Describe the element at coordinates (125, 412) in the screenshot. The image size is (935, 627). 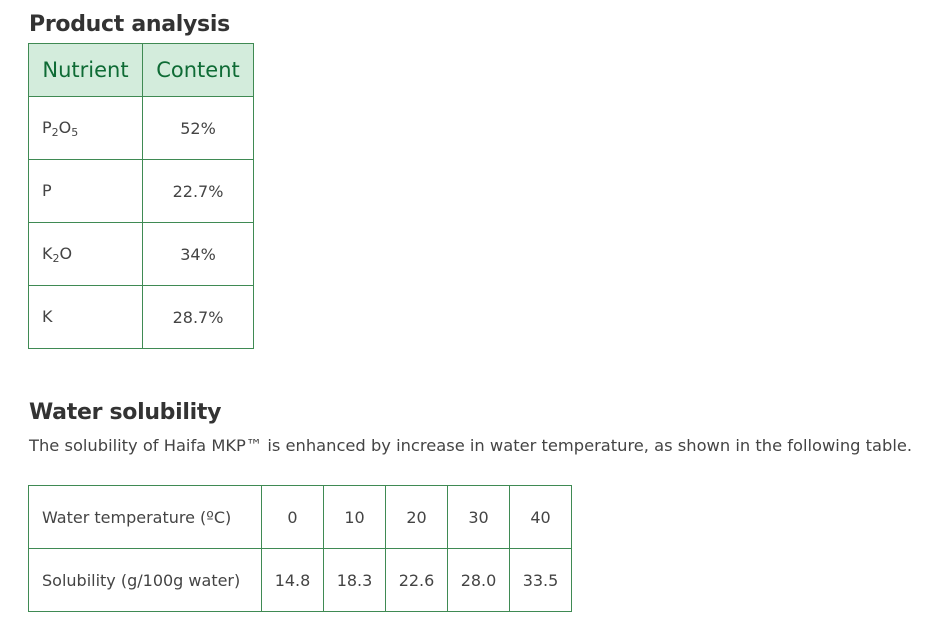
I see `water-solubility-title: Water solubility` at that location.